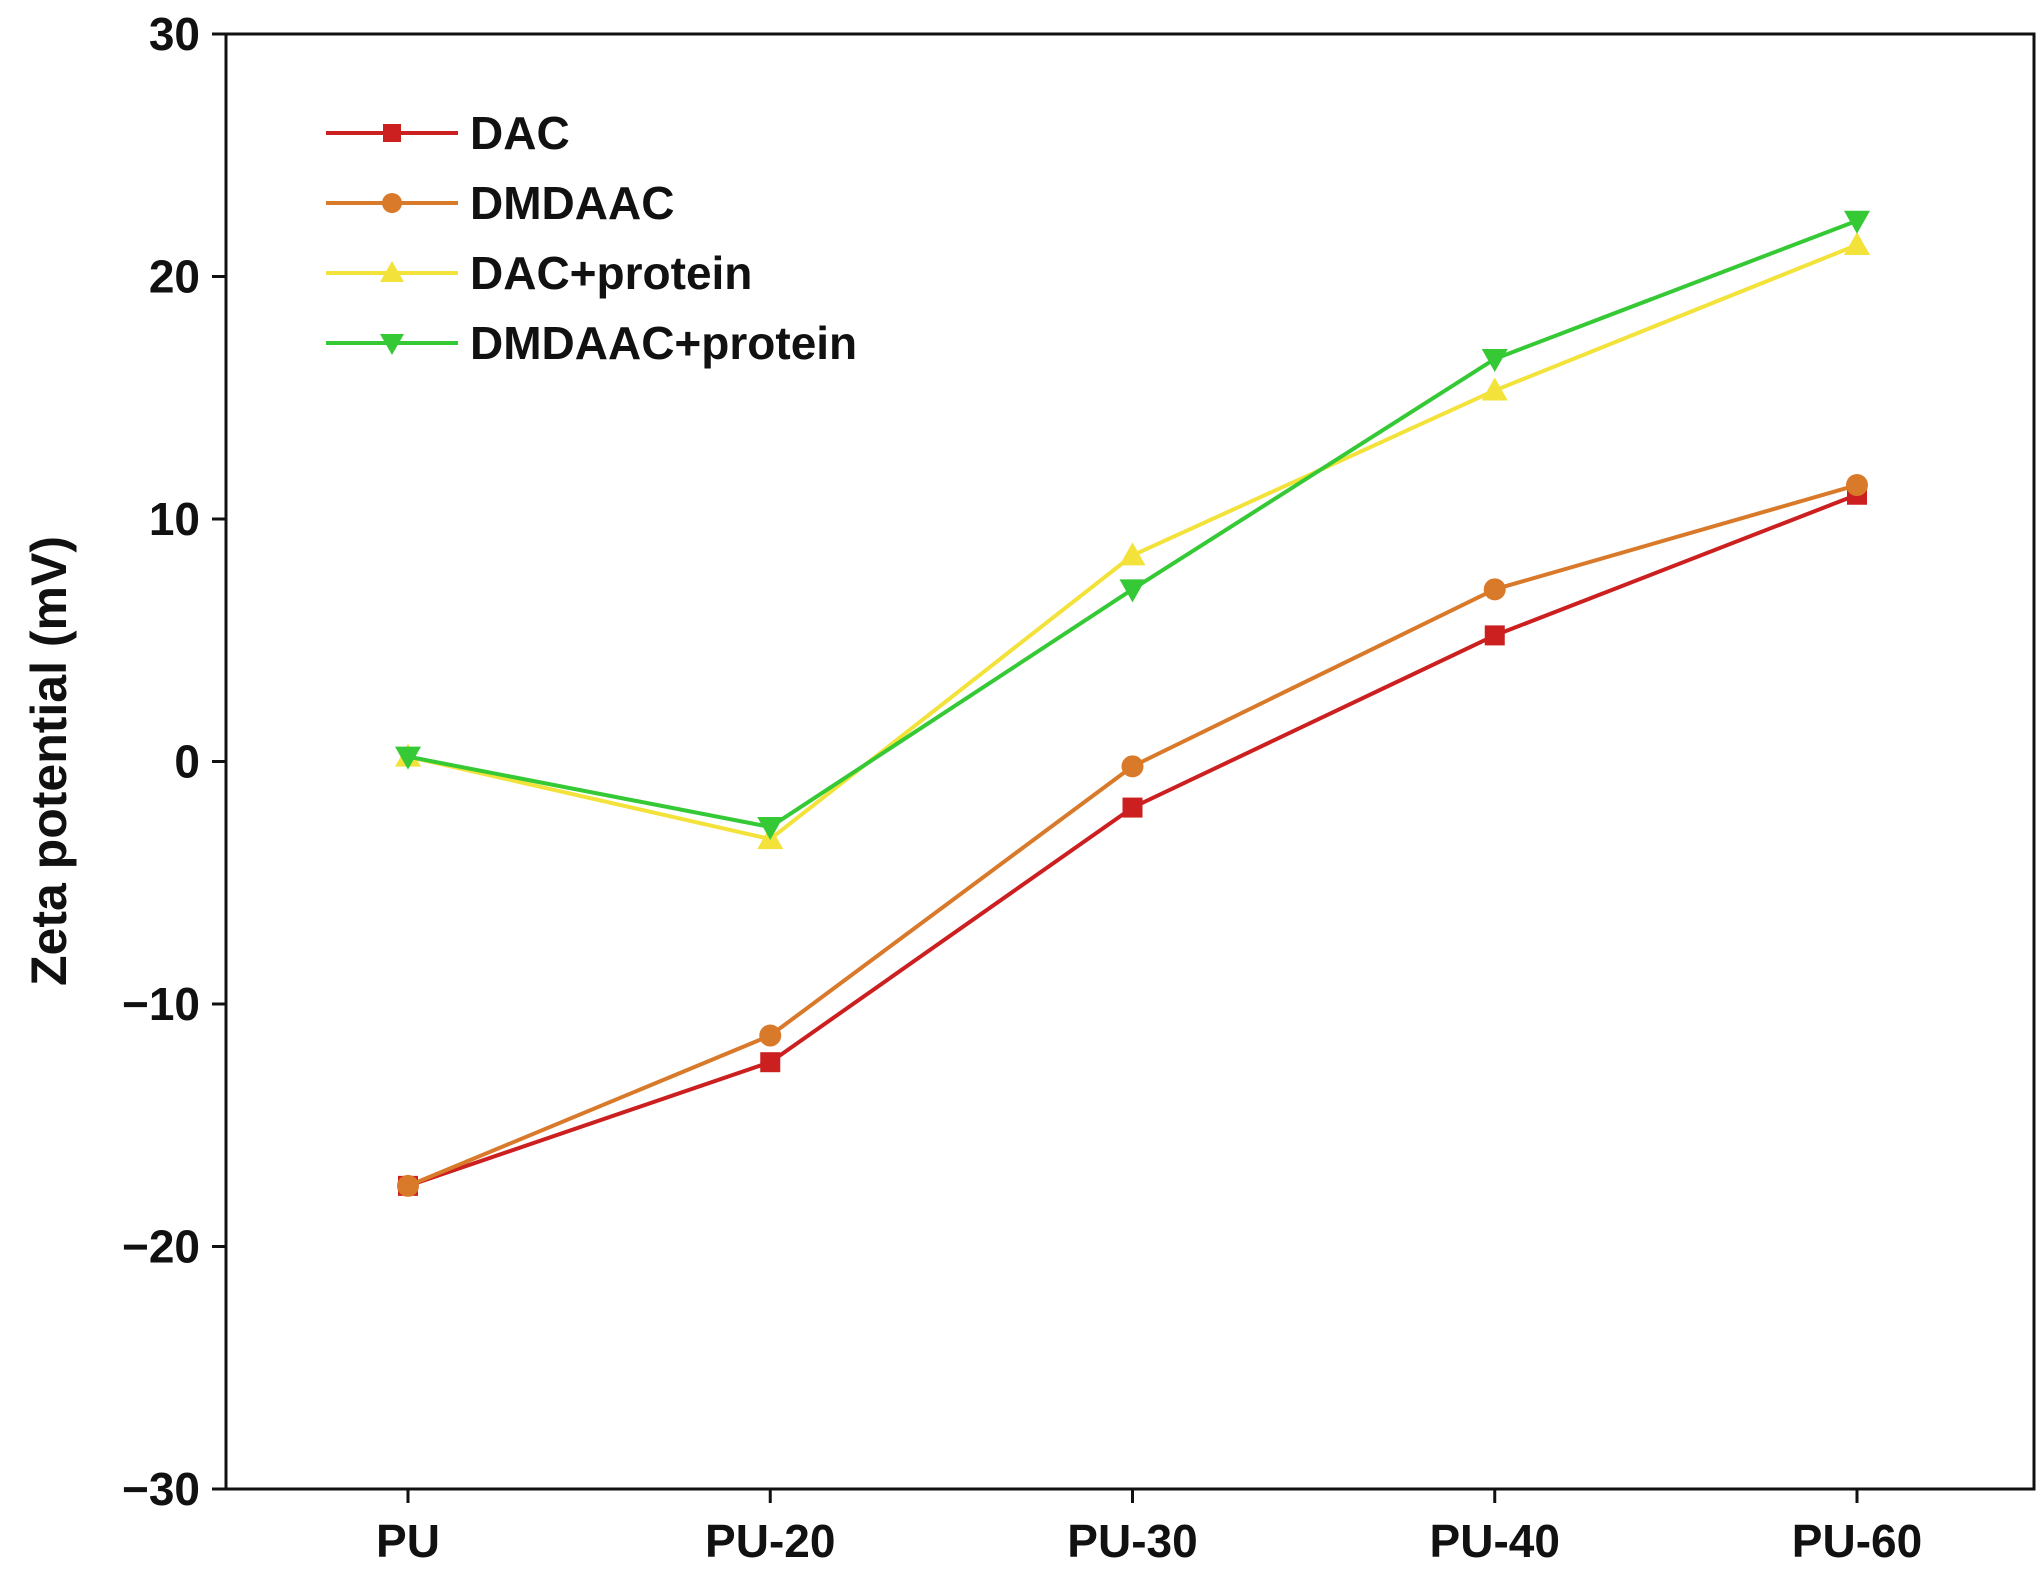 The image size is (2040, 1580). I want to click on x-tick-label: PU, so click(408, 1541).